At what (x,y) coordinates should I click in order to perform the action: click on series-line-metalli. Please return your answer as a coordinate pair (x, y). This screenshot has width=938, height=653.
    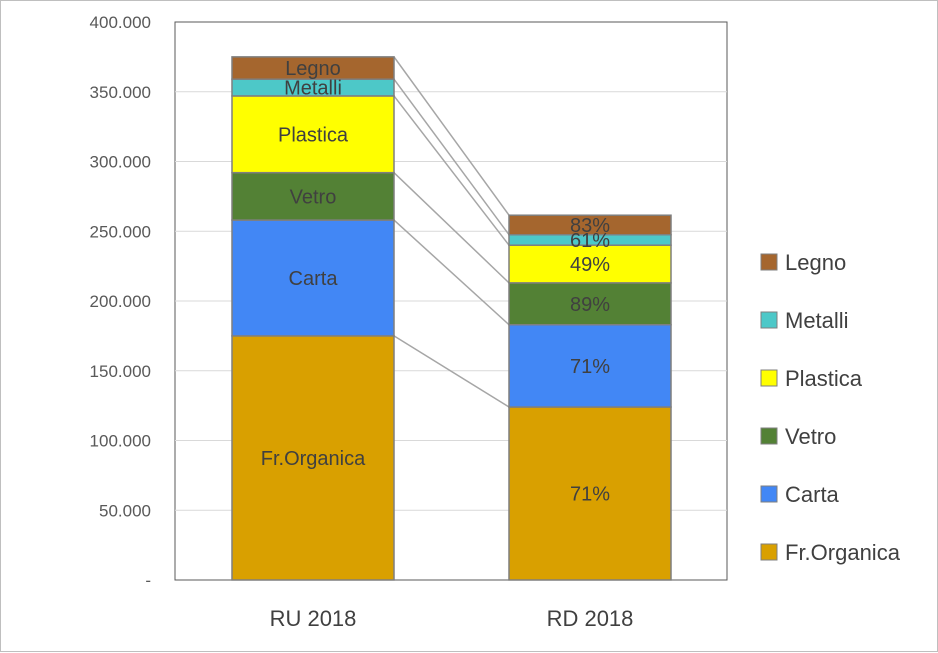
    Looking at the image, I should click on (451, 157).